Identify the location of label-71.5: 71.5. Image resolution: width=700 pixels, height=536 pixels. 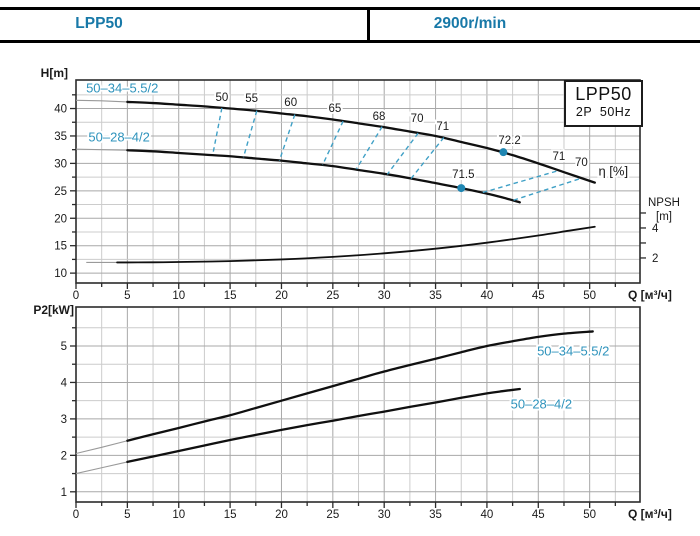
(463, 175).